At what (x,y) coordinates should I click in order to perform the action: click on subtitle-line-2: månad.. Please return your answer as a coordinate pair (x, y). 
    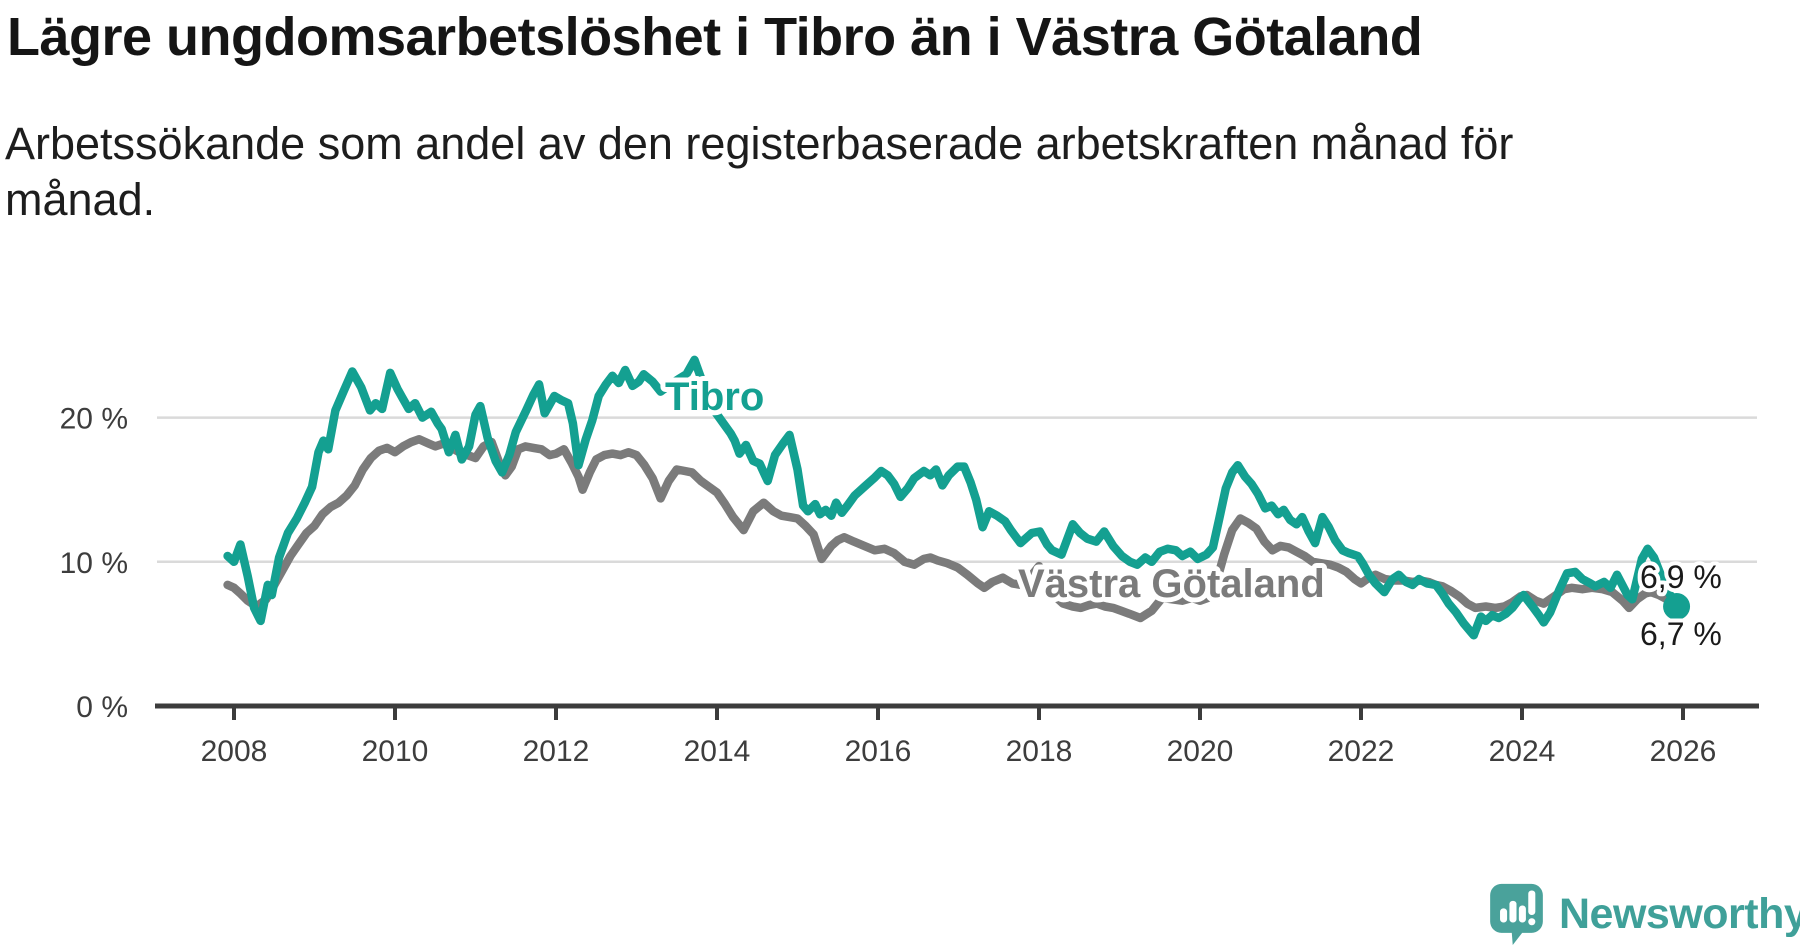
    Looking at the image, I should click on (80, 199).